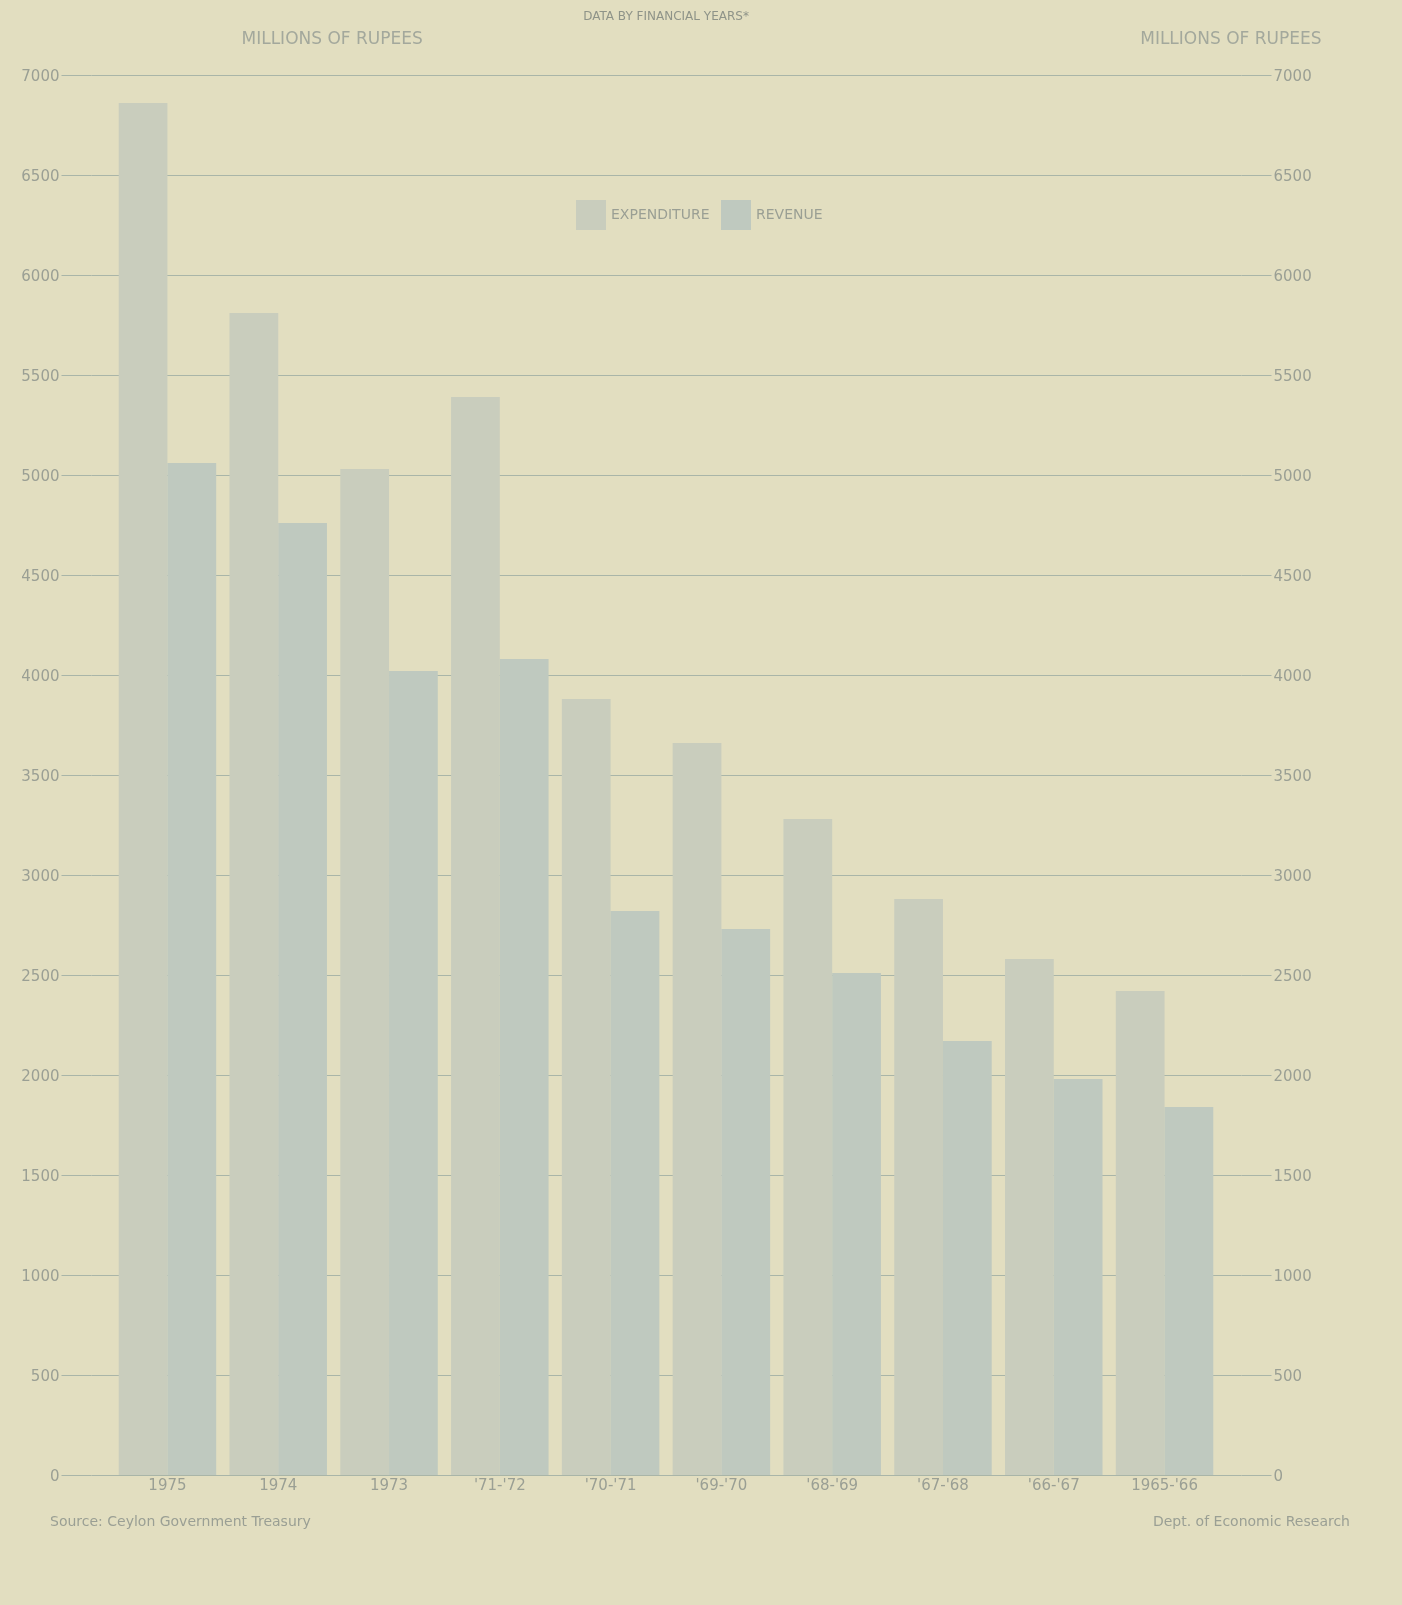  I want to click on y2-tick-label: 1000, so click(1292, 1275).